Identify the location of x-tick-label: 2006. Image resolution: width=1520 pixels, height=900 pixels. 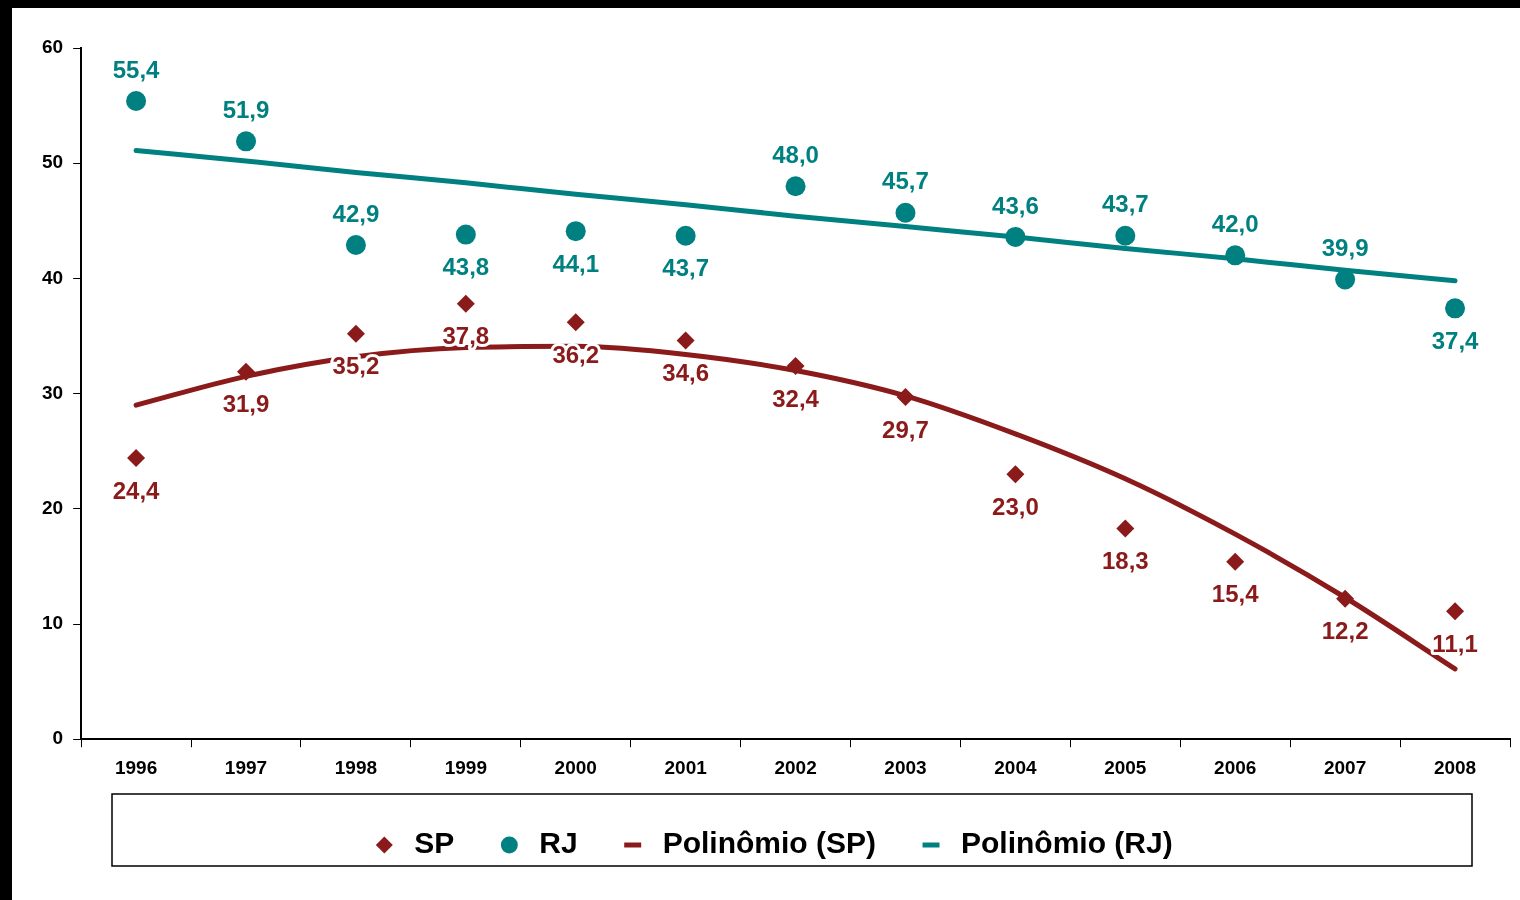
(1235, 767).